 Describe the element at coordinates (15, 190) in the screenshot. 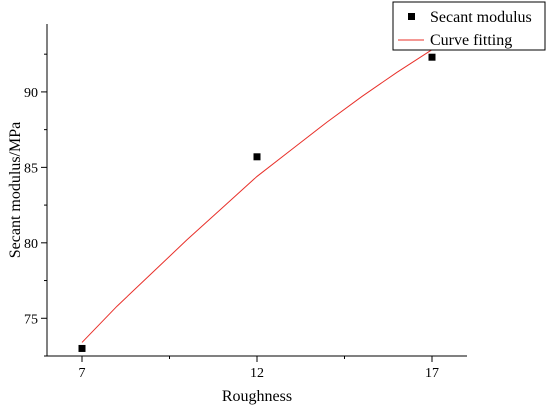

I see `y-axis-label: Secant modulus/MPa` at that location.